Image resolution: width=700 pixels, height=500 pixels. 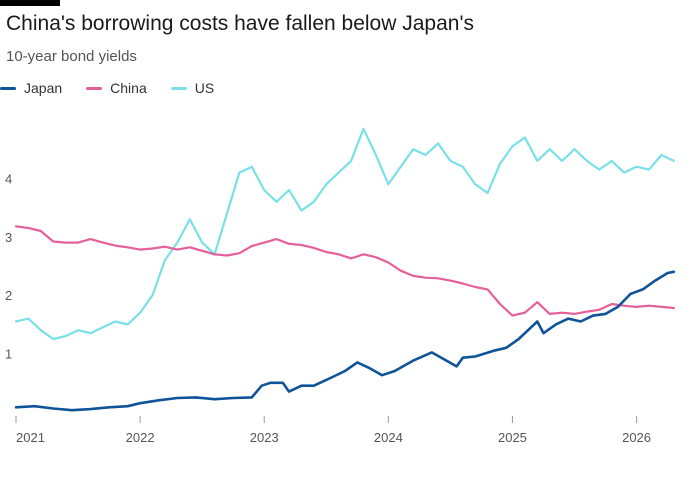 I want to click on legend-item-china: China, so click(x=116, y=88).